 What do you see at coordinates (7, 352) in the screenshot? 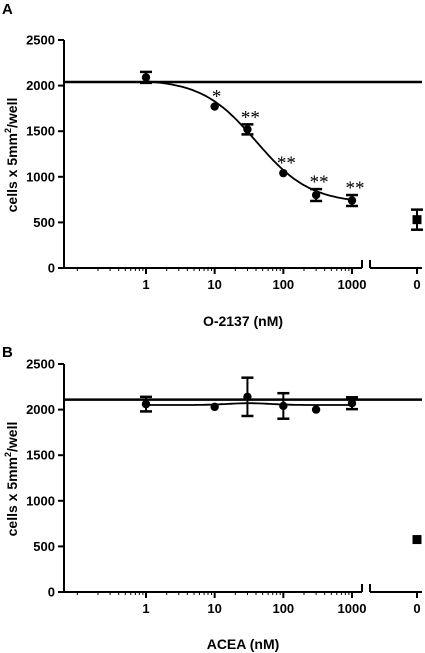
I see `panel-label: B` at bounding box center [7, 352].